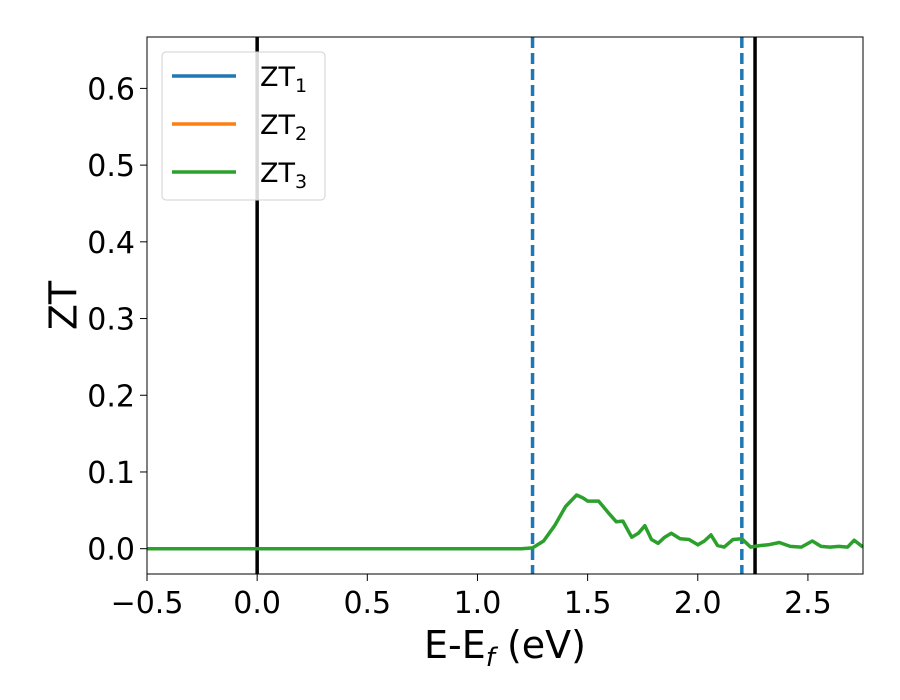 This screenshot has width=900, height=700. What do you see at coordinates (698, 603) in the screenshot?
I see `x-tick-label: 2.0` at bounding box center [698, 603].